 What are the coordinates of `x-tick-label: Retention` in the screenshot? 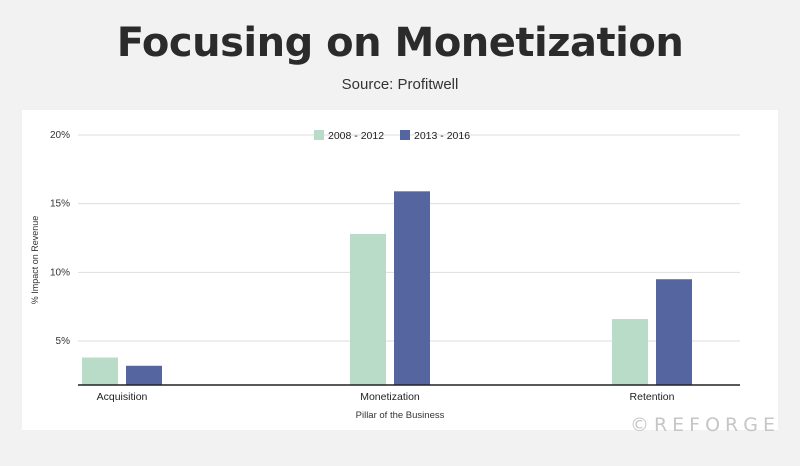 It's located at (652, 397).